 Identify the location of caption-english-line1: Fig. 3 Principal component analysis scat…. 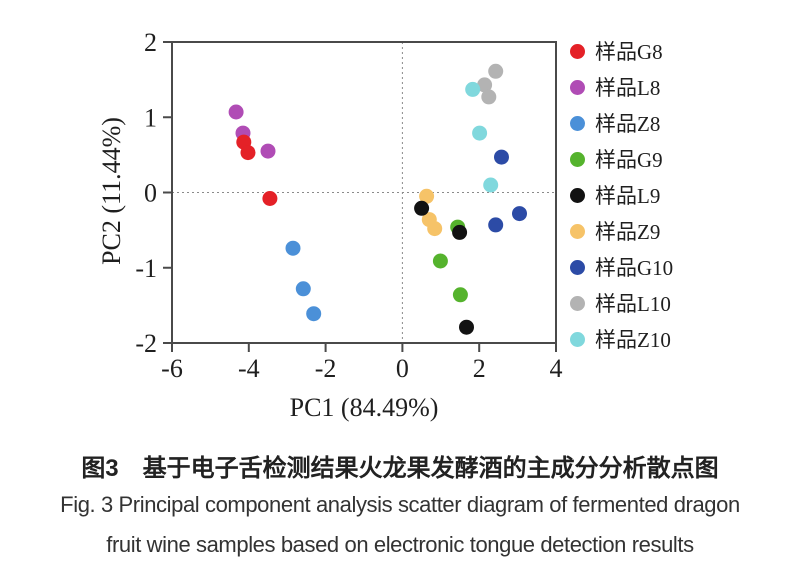
(400, 504).